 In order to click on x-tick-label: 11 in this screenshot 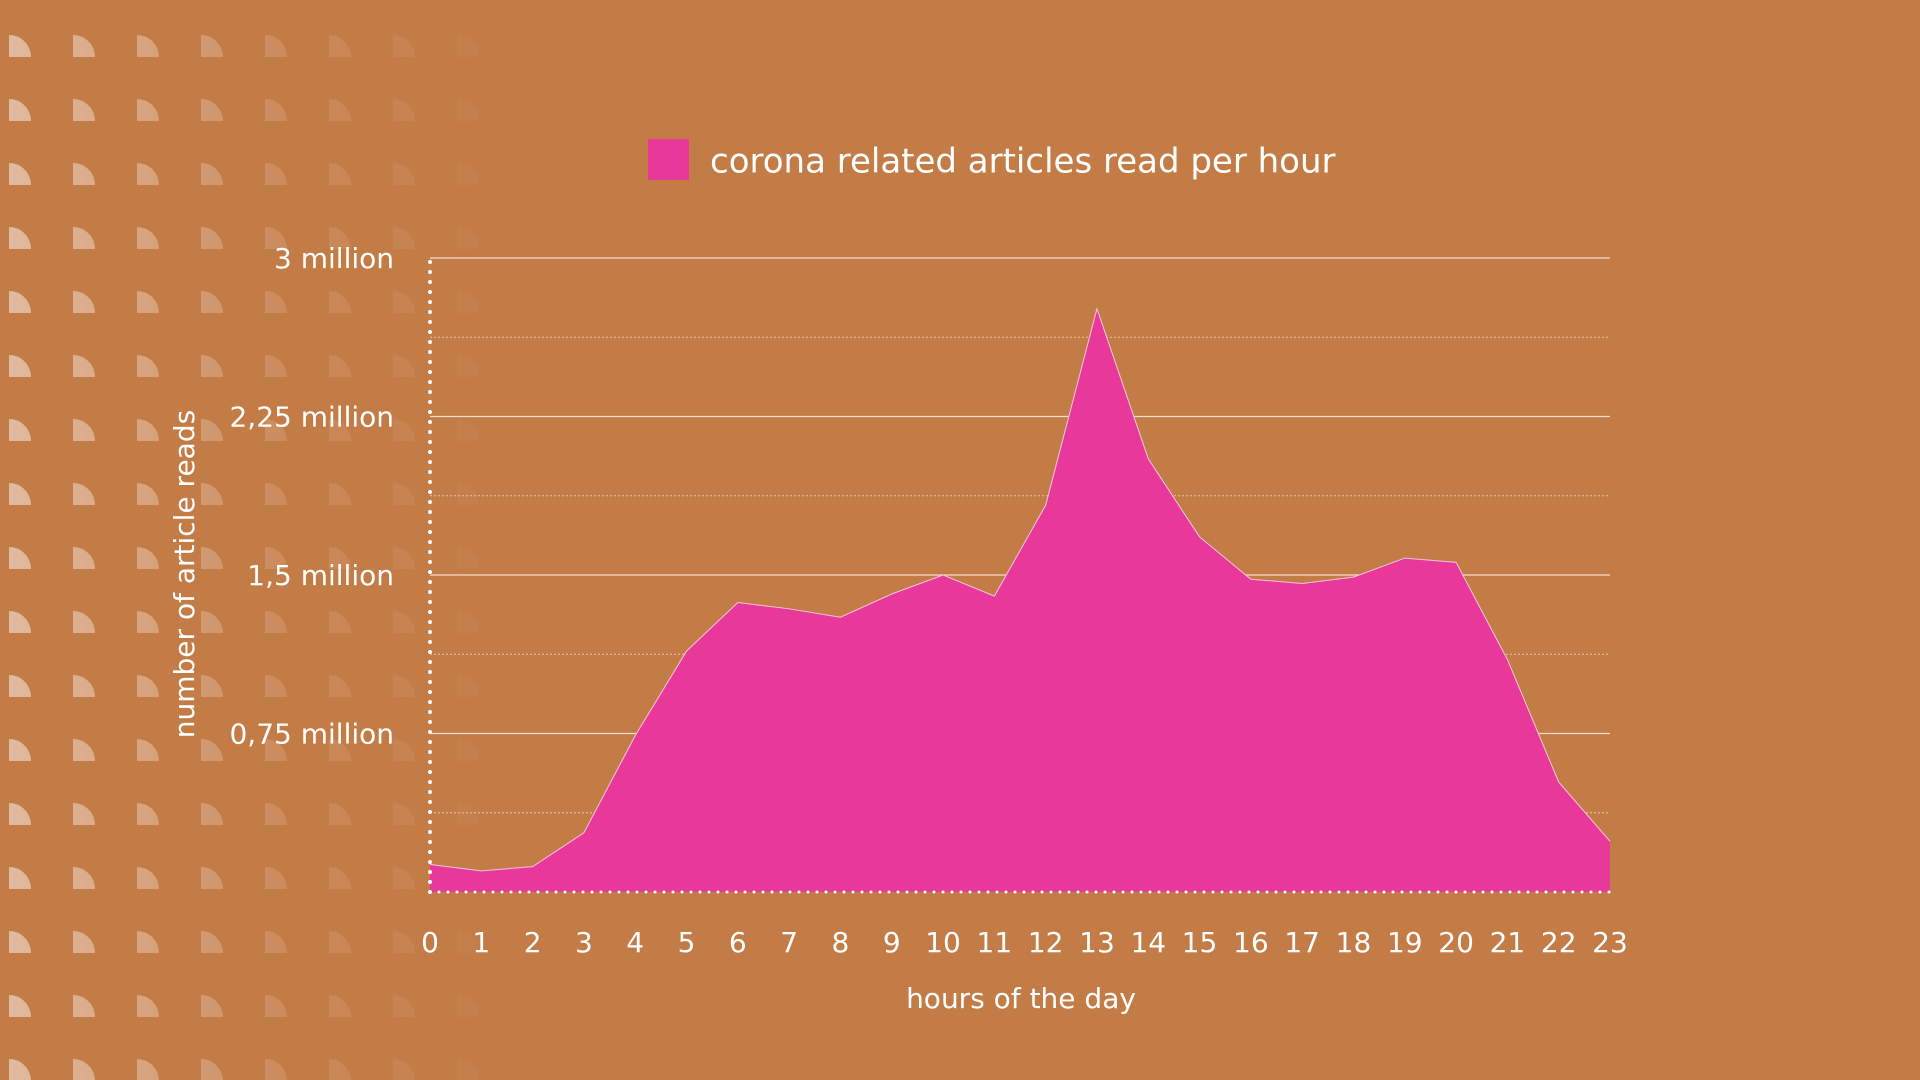, I will do `click(995, 942)`.